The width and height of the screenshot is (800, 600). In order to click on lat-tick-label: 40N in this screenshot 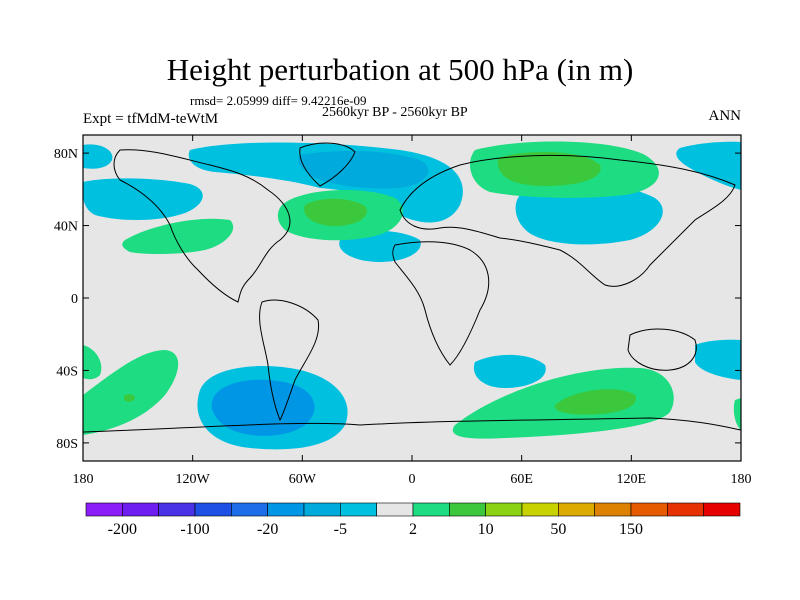, I will do `click(66, 227)`.